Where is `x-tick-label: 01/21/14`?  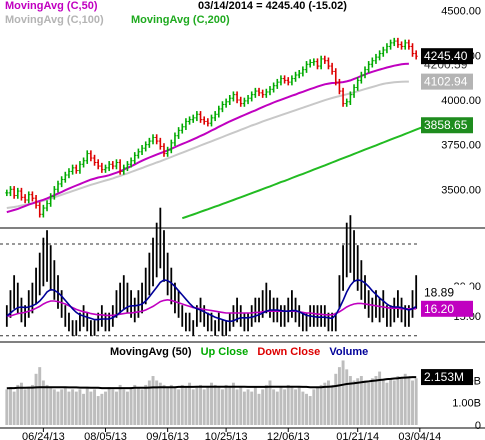
x-tick-label: 01/21/14 is located at coordinates (357, 435).